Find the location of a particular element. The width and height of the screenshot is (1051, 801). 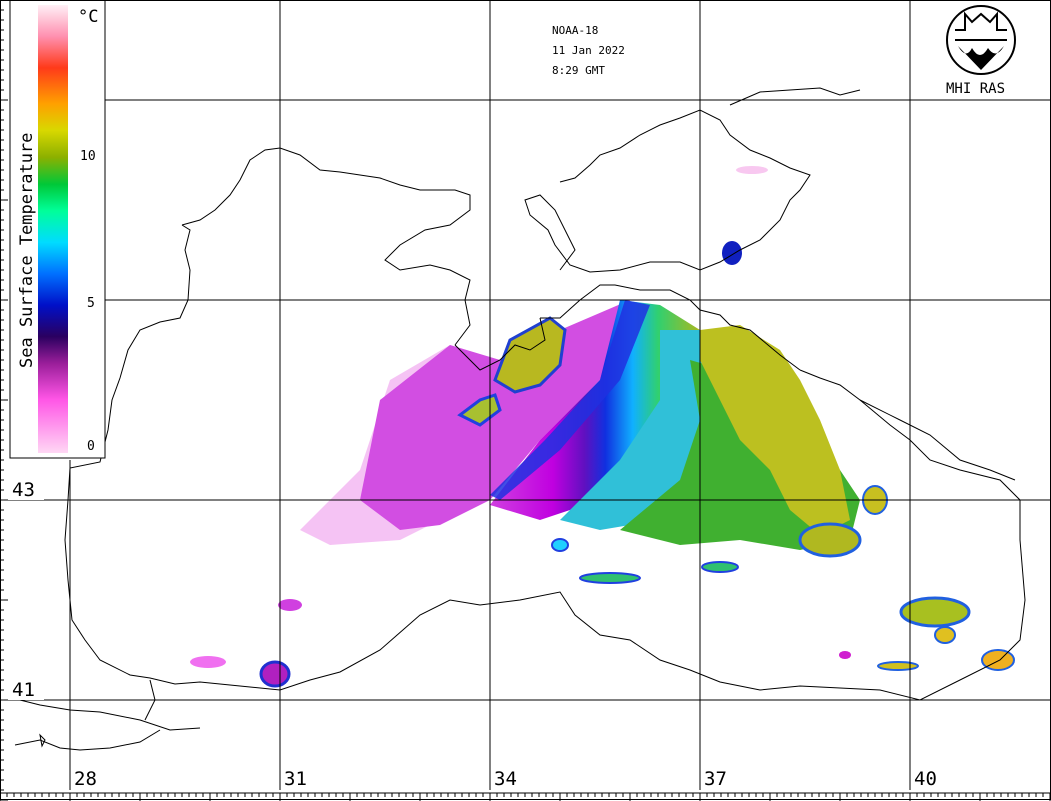

lon-label-34: 34 is located at coordinates (505, 779).